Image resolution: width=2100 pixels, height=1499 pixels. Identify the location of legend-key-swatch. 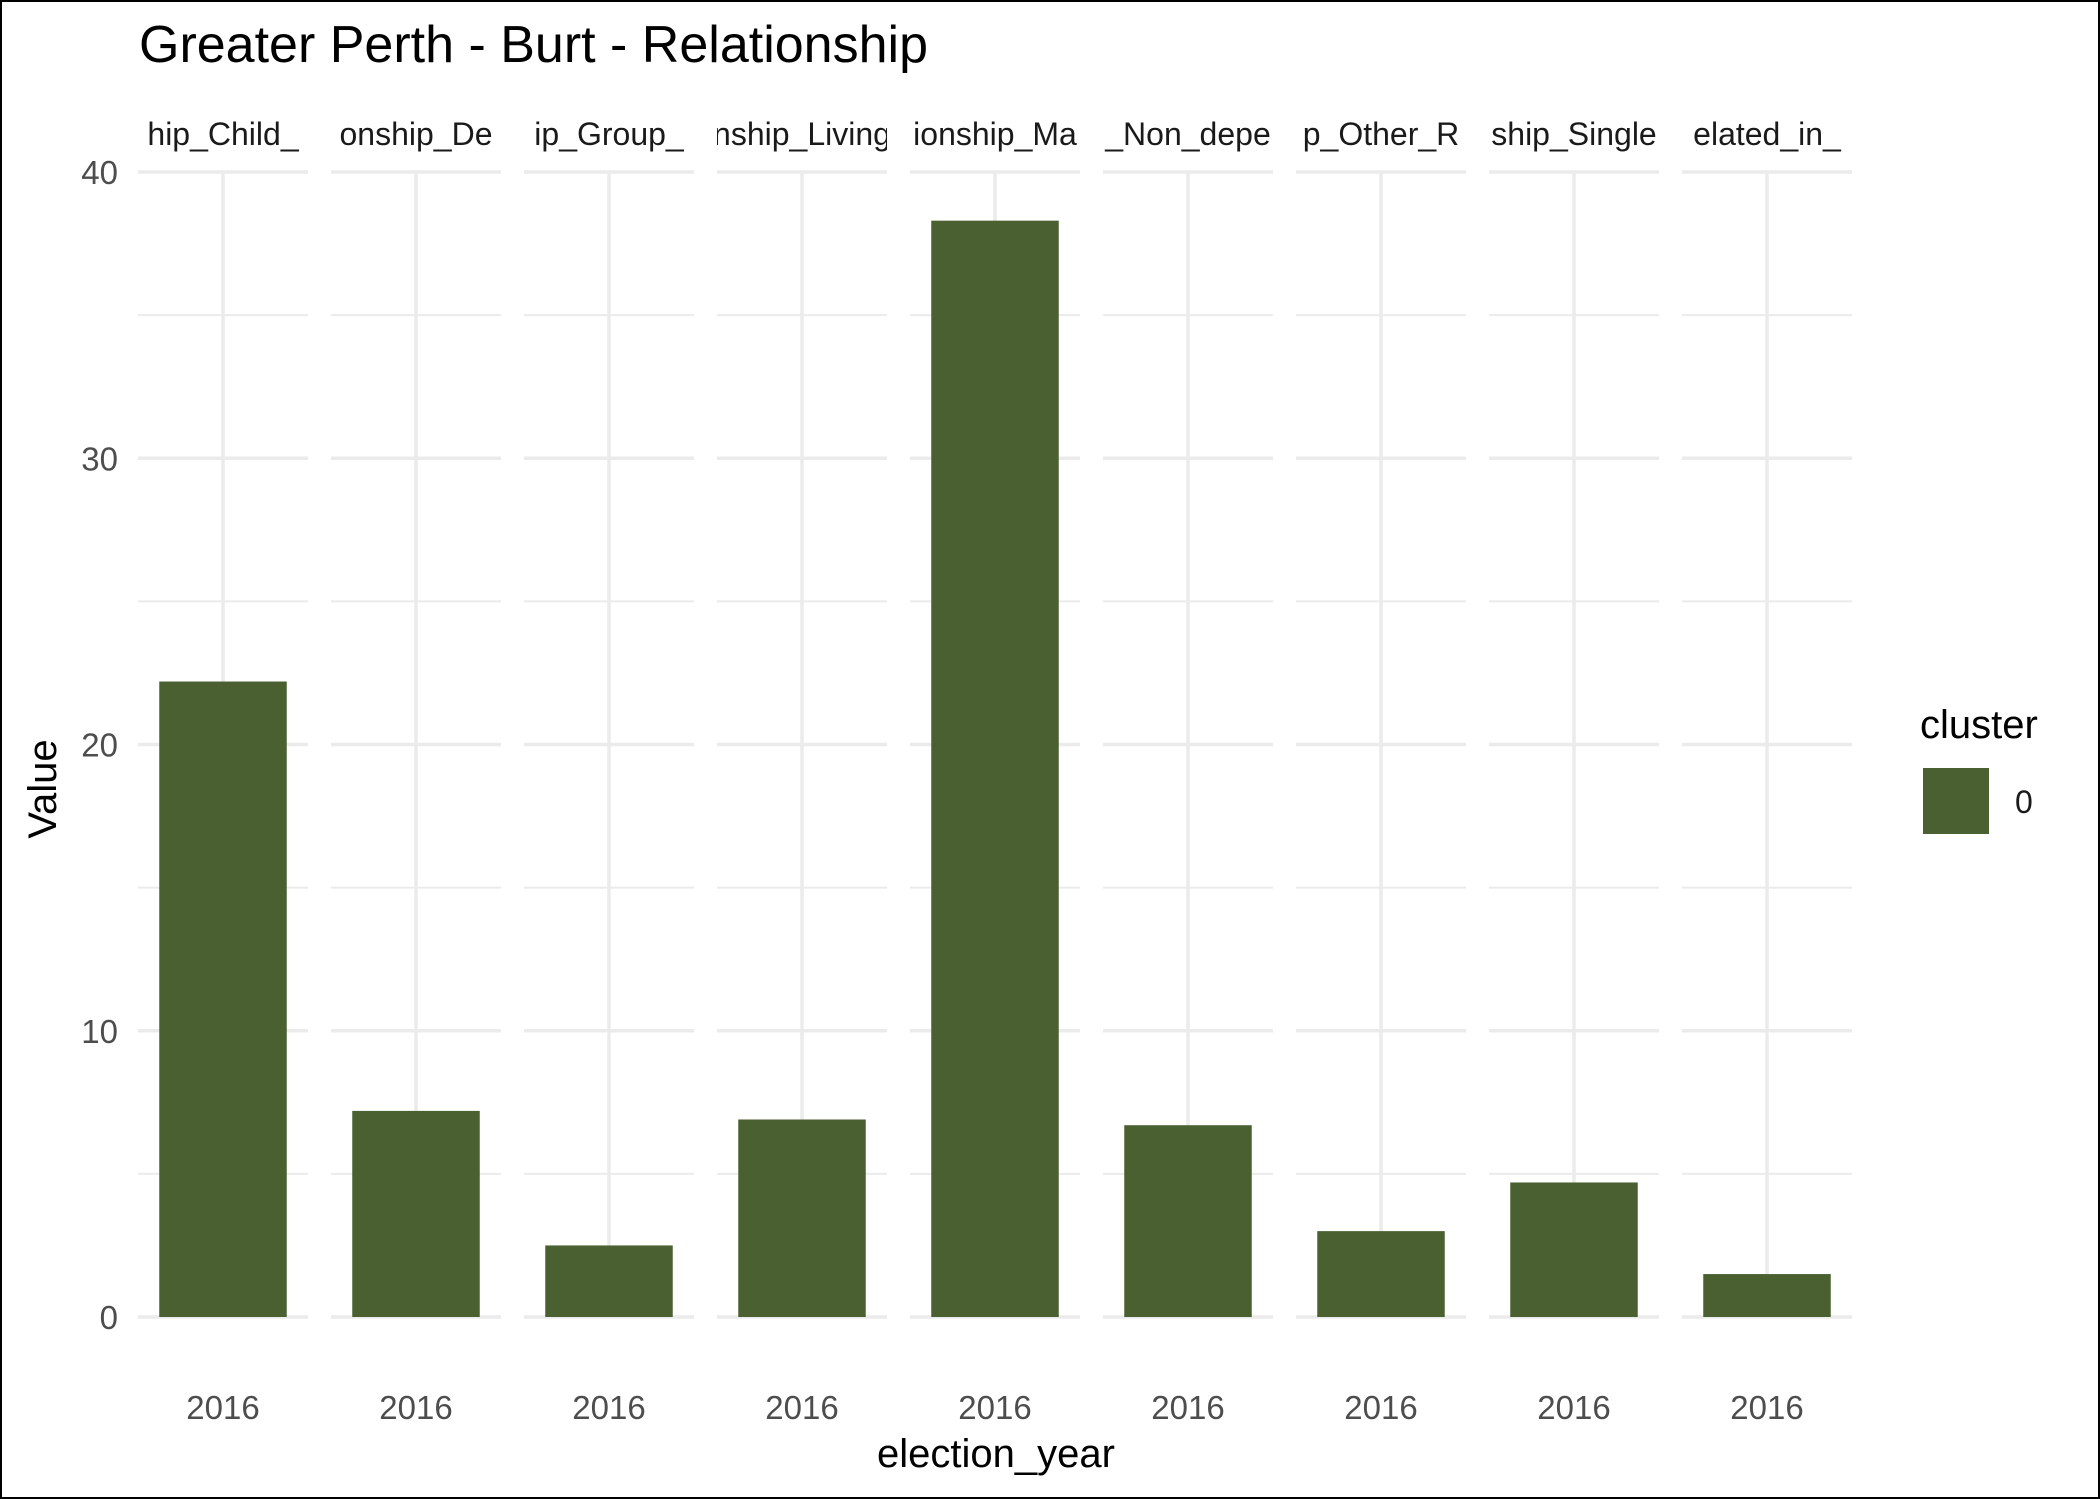
(1956, 801).